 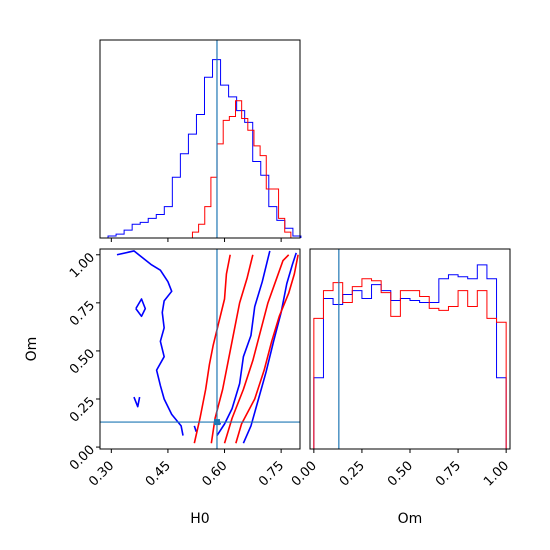 What do you see at coordinates (82, 361) in the screenshot?
I see `contour-ytick-label: 0.50` at bounding box center [82, 361].